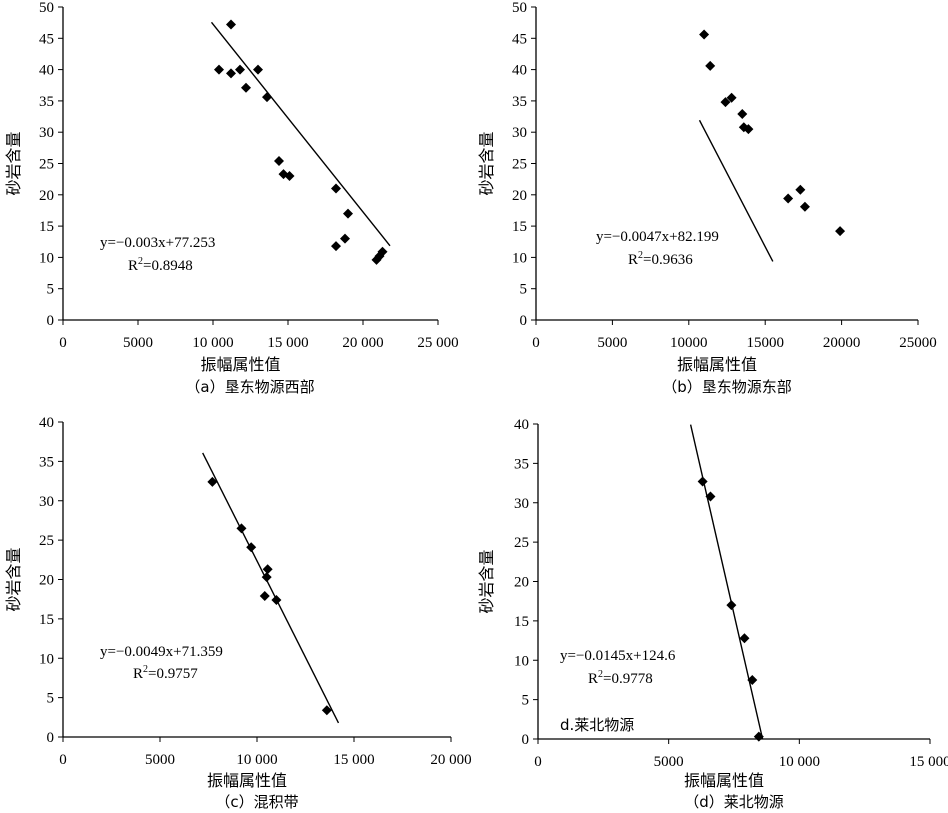 The image size is (948, 813). What do you see at coordinates (46, 8) in the screenshot?
I see `y-tick-label: 50` at bounding box center [46, 8].